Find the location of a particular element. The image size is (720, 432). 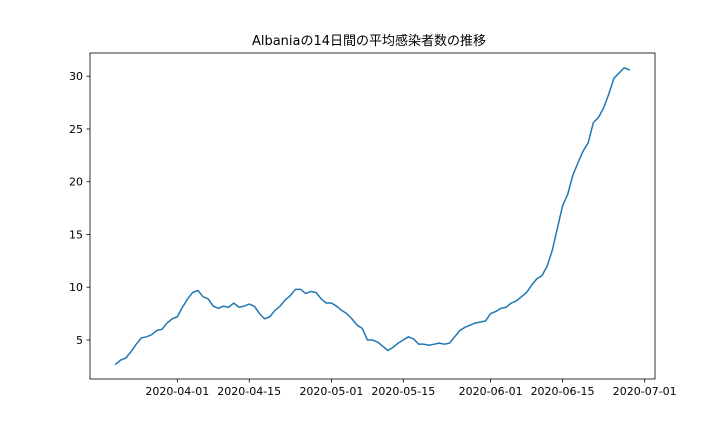

y-tick-label: 30 is located at coordinates (76, 76).